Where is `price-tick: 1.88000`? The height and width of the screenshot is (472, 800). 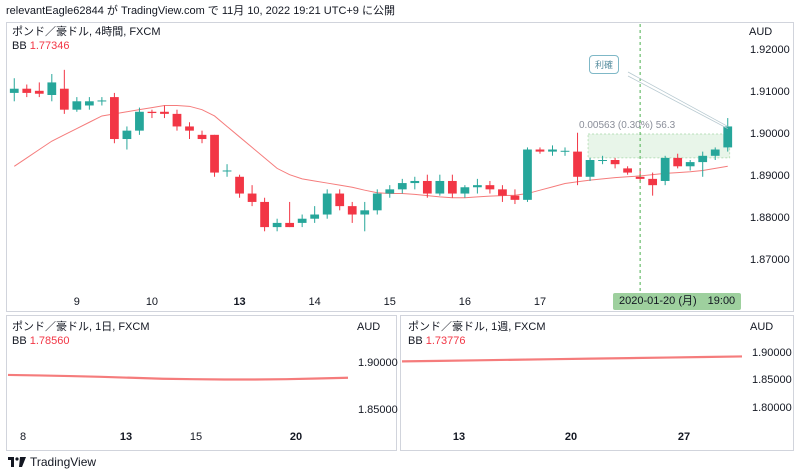 price-tick: 1.88000 is located at coordinates (770, 217).